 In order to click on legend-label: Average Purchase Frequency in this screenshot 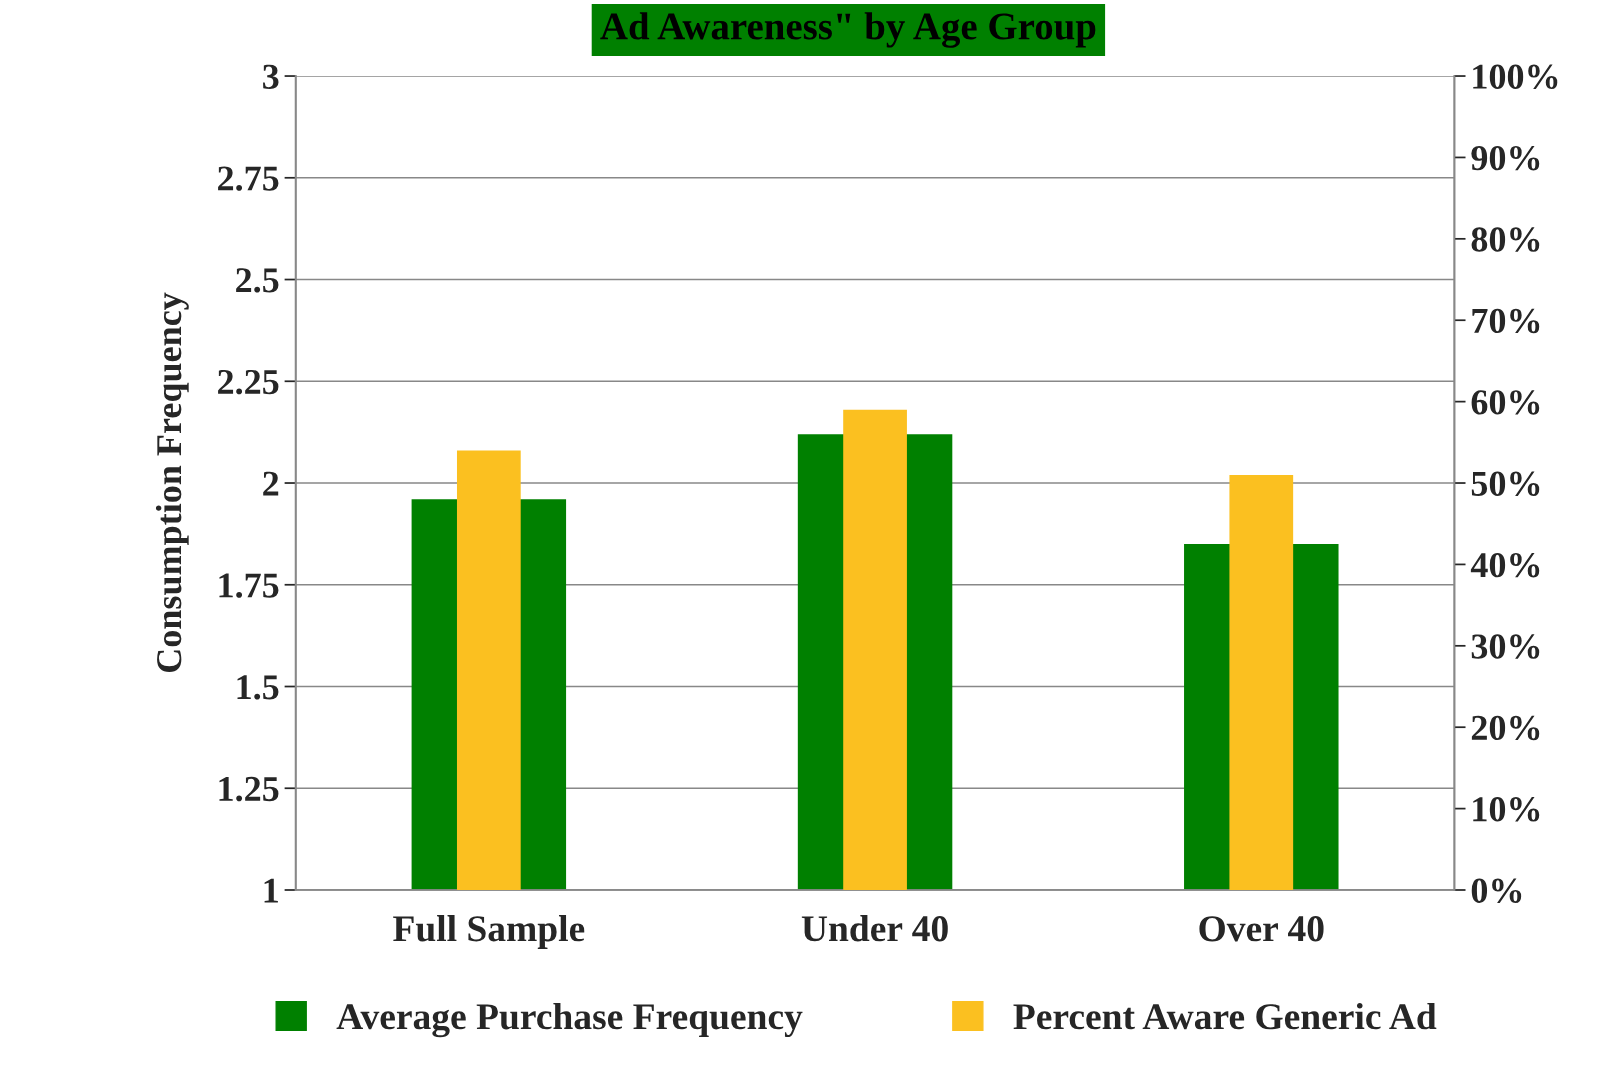, I will do `click(569, 1020)`.